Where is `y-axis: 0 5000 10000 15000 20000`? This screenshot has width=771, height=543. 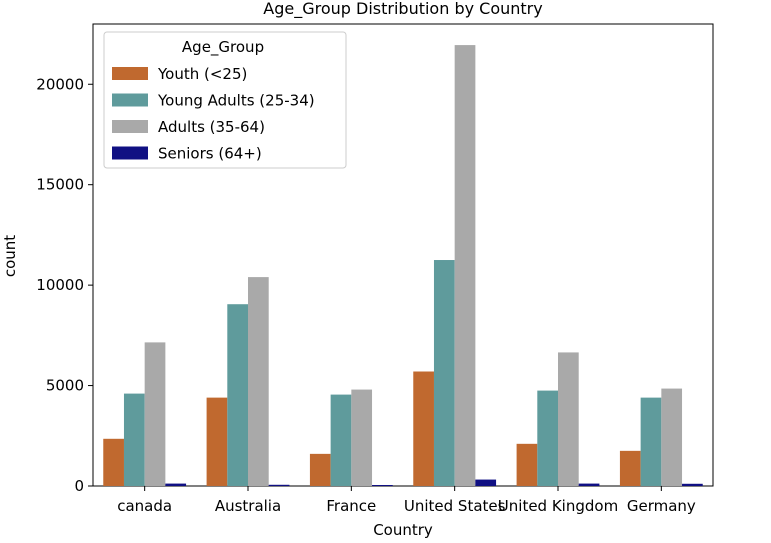
y-axis: 0 5000 10000 15000 20000 is located at coordinates (64, 285).